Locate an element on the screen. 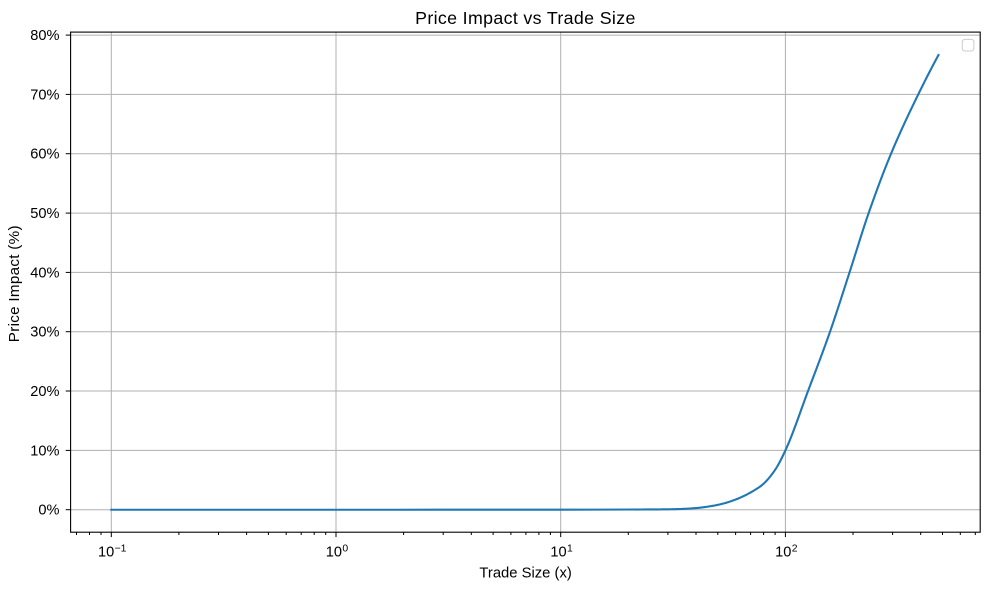  svg-text: 60% is located at coordinates (44, 155).